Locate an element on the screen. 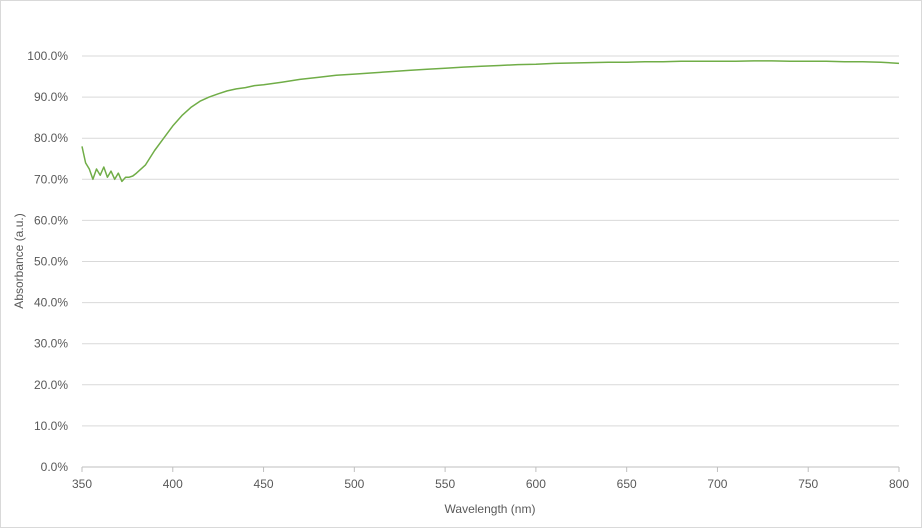 The width and height of the screenshot is (922, 529). x-tick-label: 450 is located at coordinates (264, 484).